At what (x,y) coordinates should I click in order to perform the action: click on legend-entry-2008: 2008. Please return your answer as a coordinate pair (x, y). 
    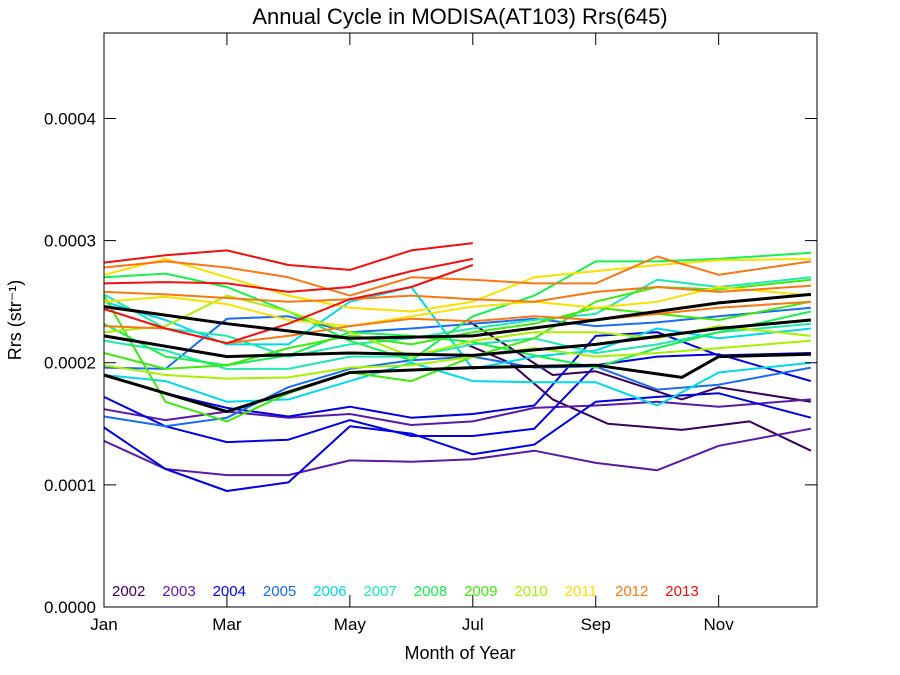
    Looking at the image, I should click on (430, 591).